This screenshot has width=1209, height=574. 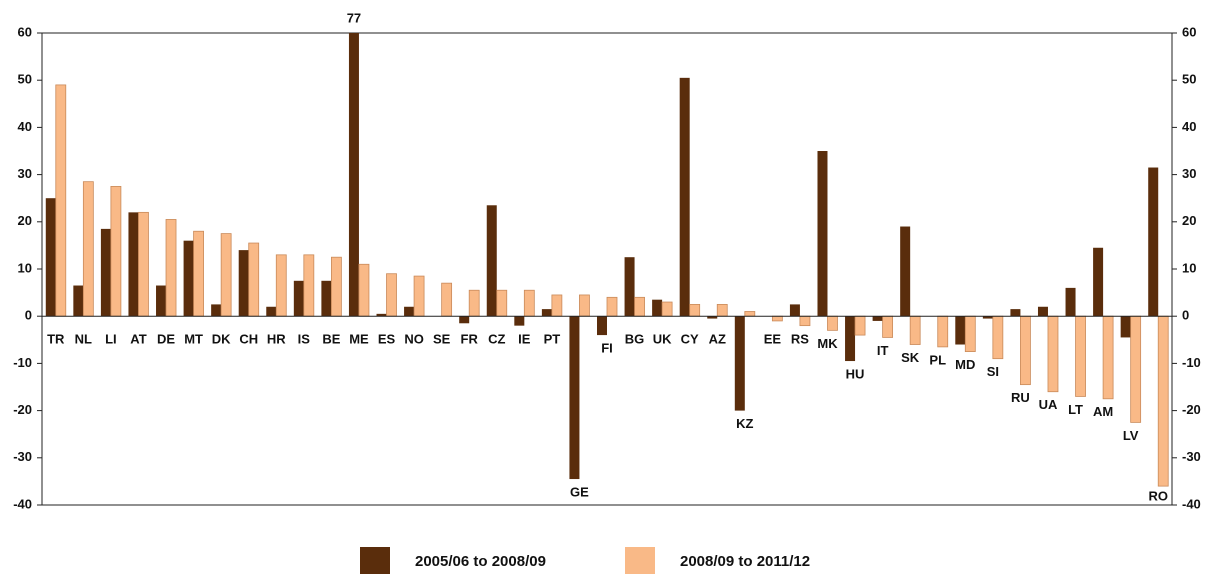 What do you see at coordinates (1191, 503) in the screenshot?
I see `y2-tick-label: -40` at bounding box center [1191, 503].